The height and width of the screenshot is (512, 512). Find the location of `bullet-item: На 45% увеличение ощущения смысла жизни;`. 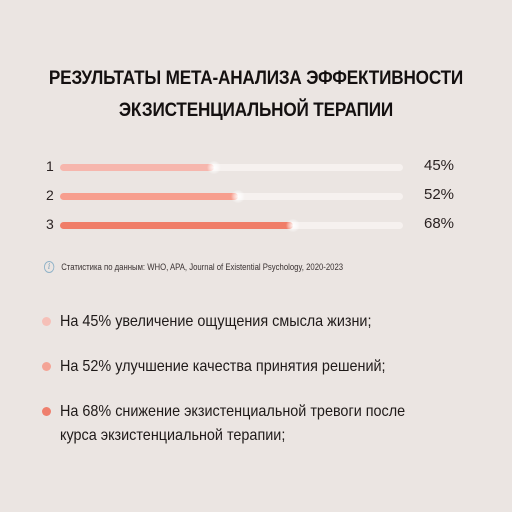

bullet-item: На 45% увеличение ощущения смысла жизни; is located at coordinates (262, 322).